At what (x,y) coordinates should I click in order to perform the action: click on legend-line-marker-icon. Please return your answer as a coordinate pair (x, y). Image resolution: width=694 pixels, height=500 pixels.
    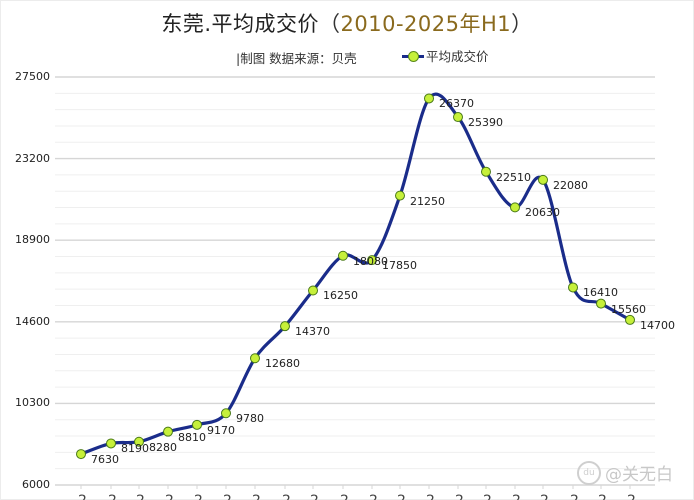
    Looking at the image, I should click on (413, 56).